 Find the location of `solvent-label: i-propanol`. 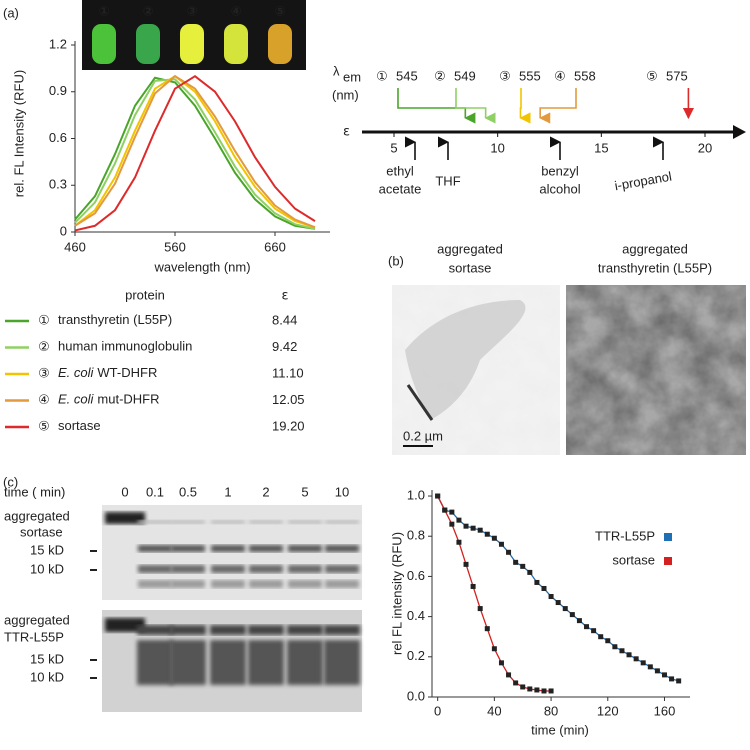

solvent-label: i-propanol is located at coordinates (643, 180).